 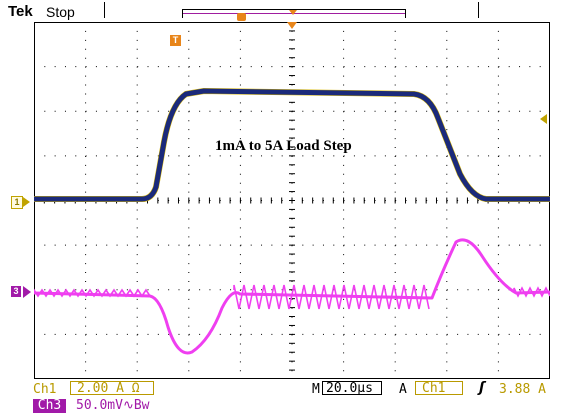 I want to click on trigger-level: 3.88 A, so click(x=522, y=389).